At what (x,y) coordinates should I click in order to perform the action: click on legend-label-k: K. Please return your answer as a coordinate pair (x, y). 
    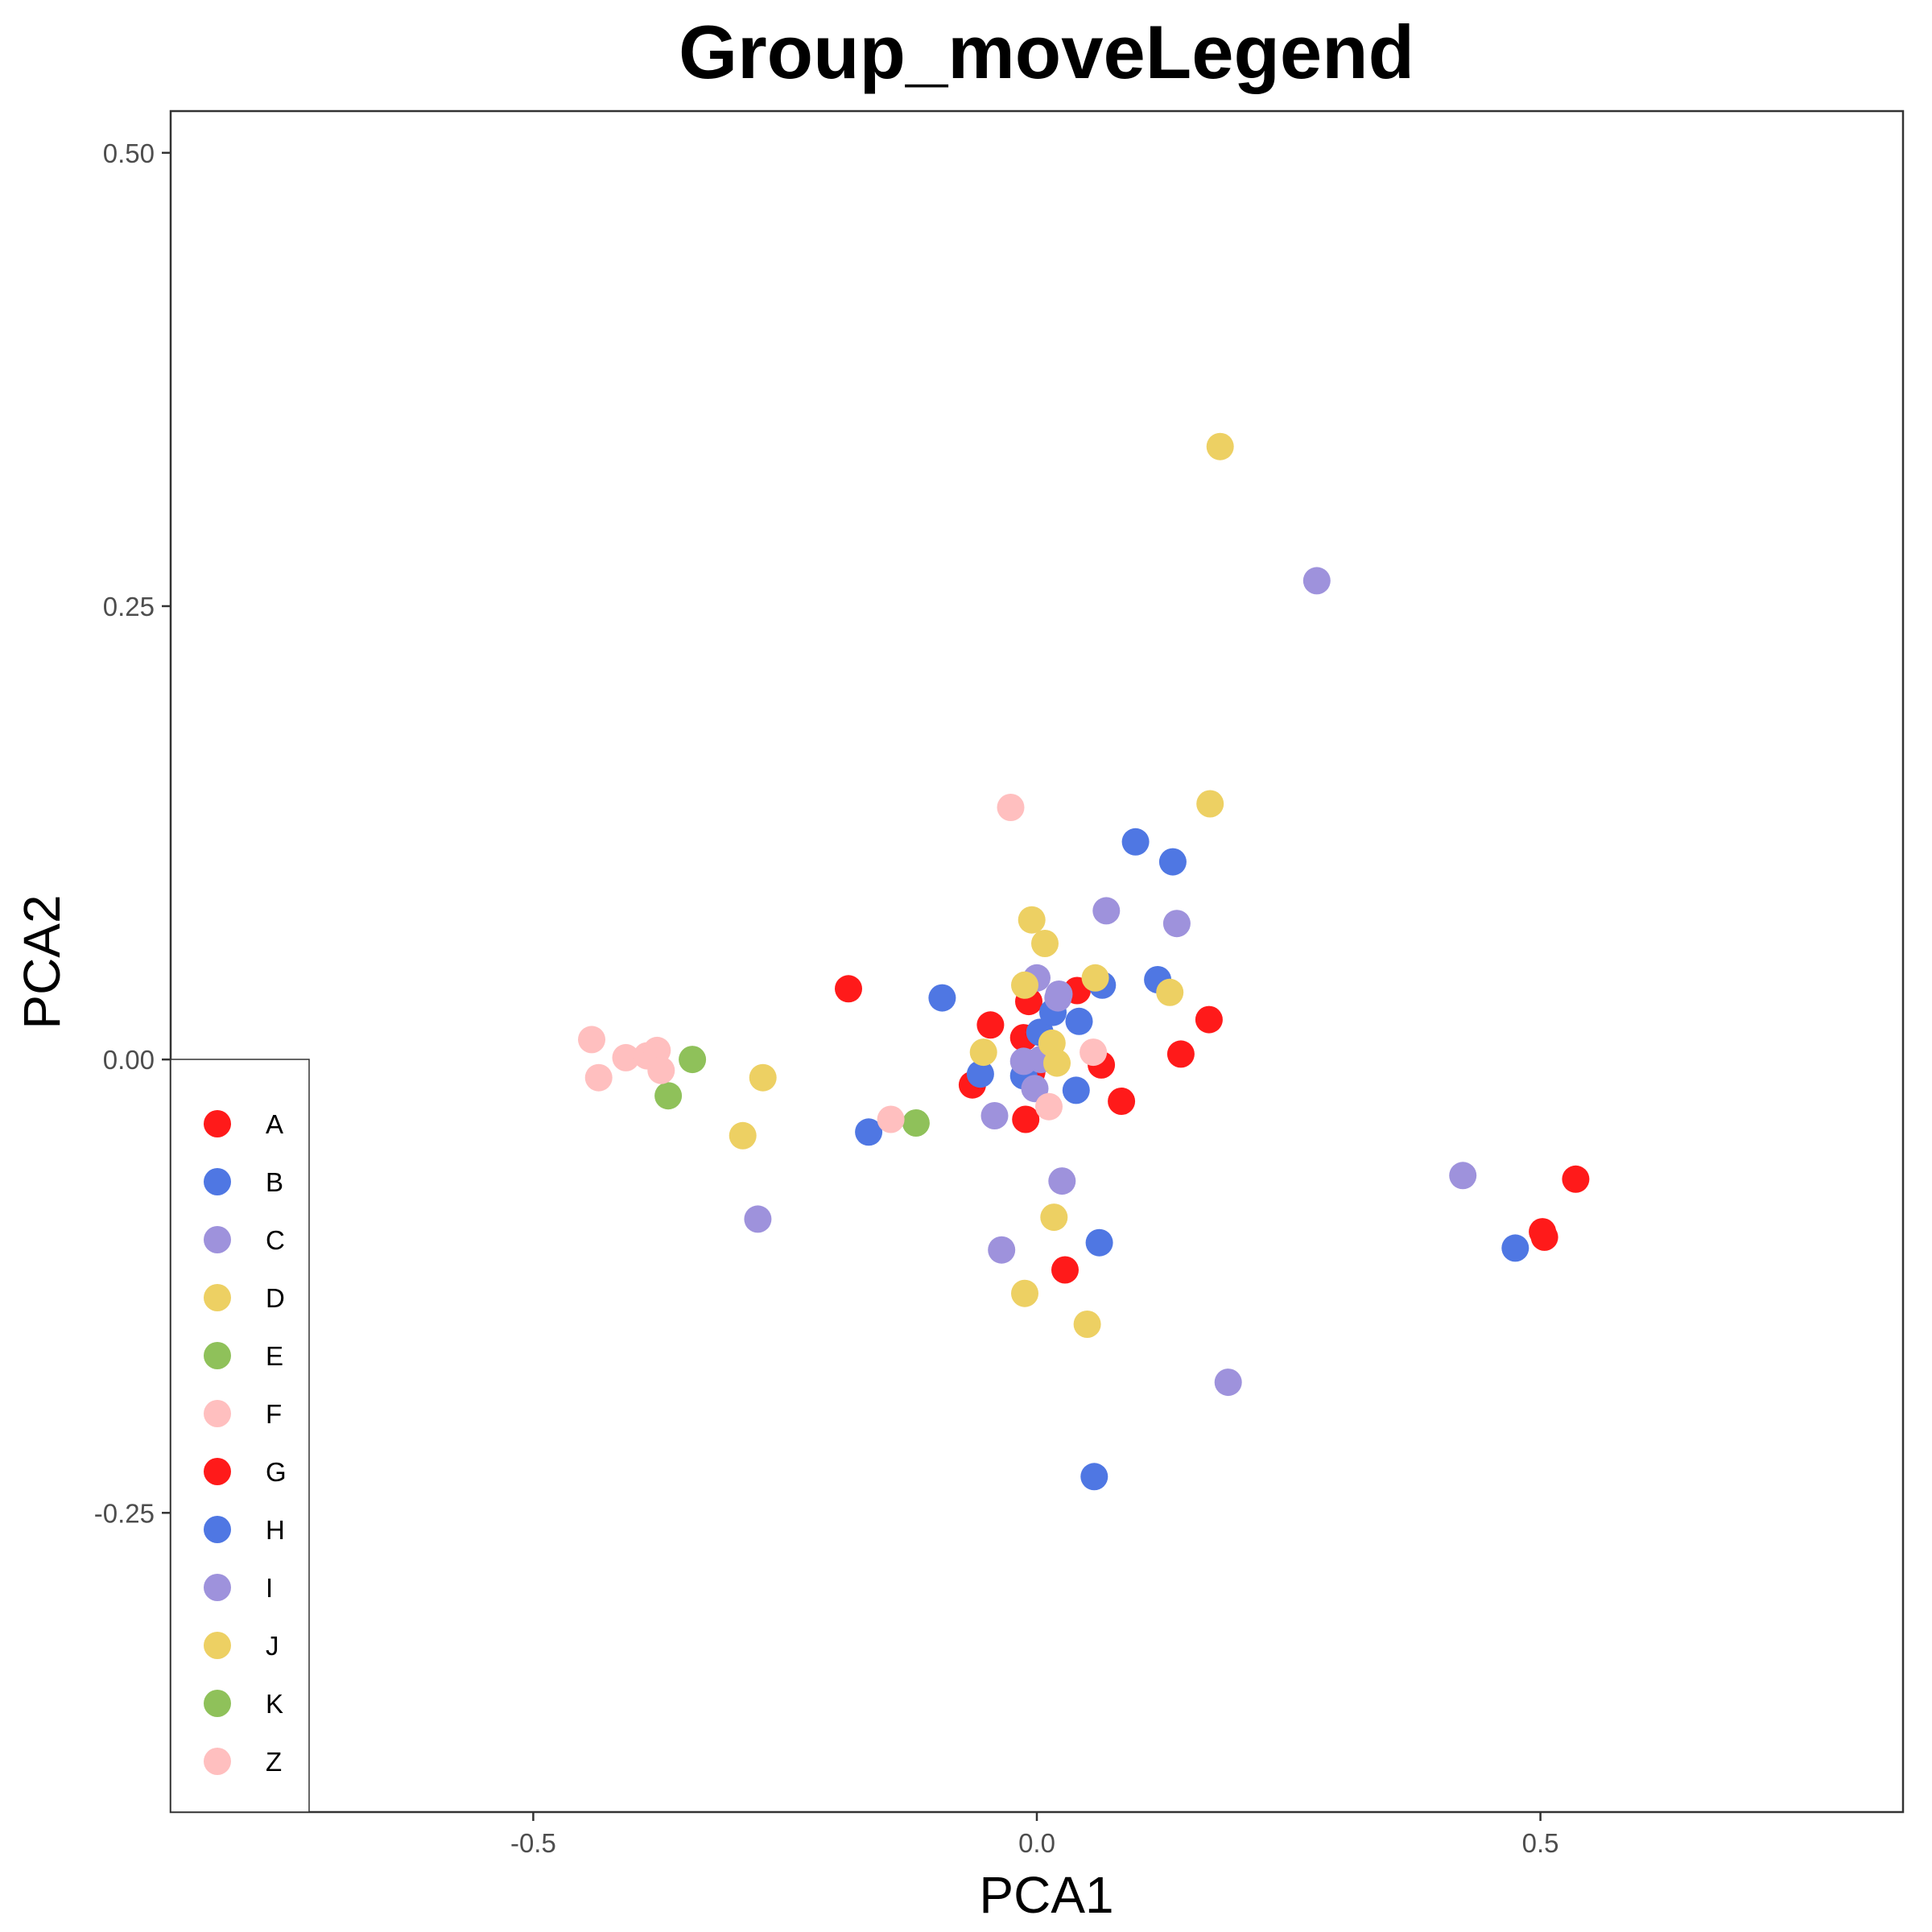
    Looking at the image, I should click on (274, 1704).